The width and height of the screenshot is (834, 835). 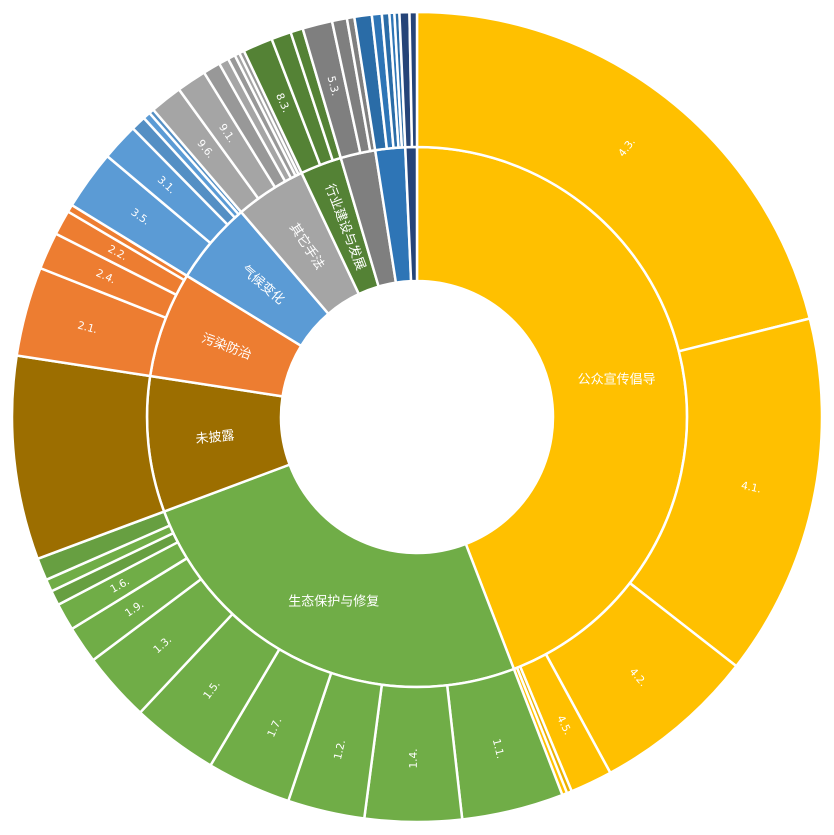 I want to click on outer-label-1-4-1-1: 1.4., so click(x=414, y=758).